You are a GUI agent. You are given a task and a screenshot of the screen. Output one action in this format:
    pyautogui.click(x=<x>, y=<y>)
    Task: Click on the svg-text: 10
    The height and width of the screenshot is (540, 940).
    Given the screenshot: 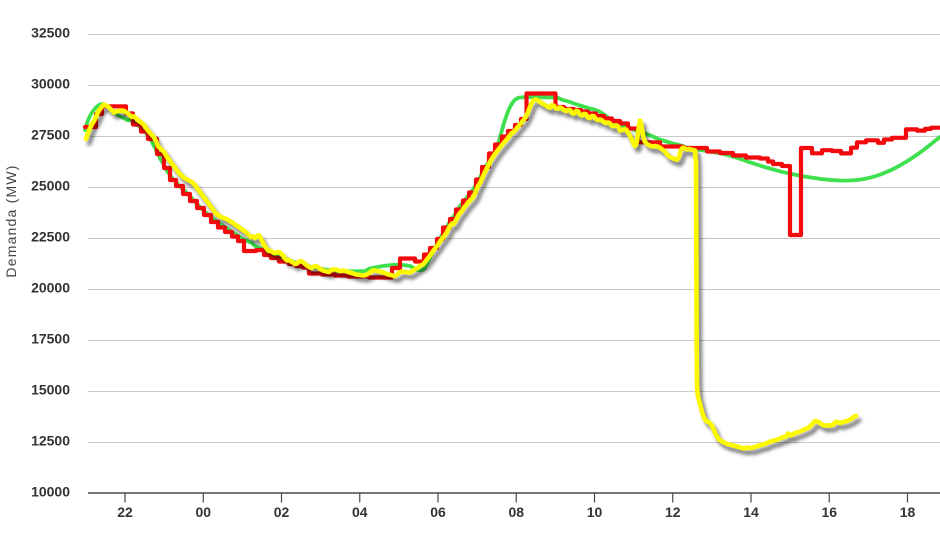 What is the action you would take?
    pyautogui.click(x=595, y=512)
    